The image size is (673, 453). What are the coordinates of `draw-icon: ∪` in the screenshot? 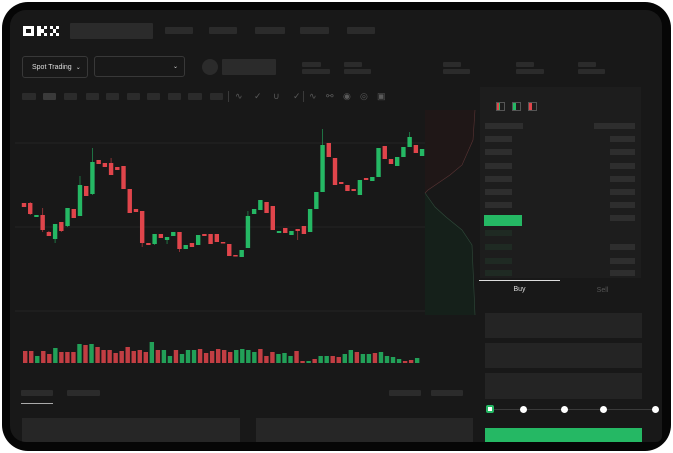 It's located at (276, 96).